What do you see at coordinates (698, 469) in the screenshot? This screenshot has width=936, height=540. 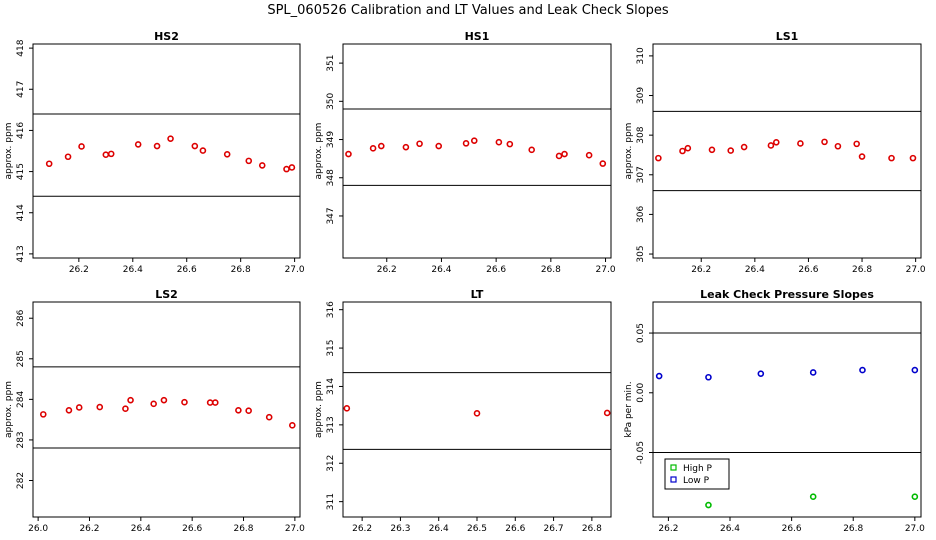 I see `legend-label: High P` at bounding box center [698, 469].